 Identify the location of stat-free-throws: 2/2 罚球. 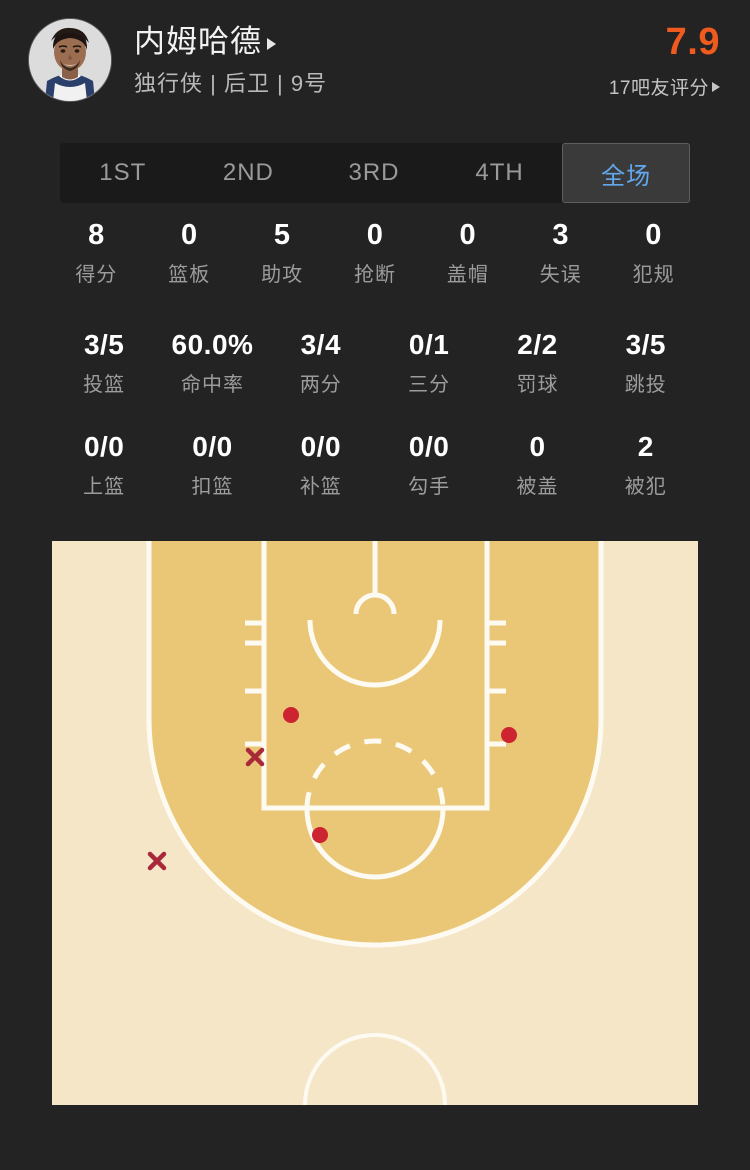
(537, 362).